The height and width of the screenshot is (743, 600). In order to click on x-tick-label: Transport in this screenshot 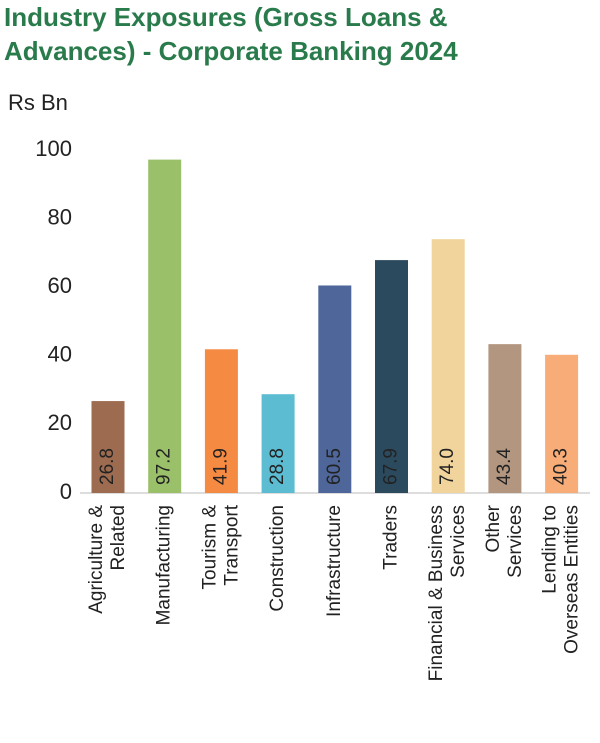, I will do `click(231, 544)`.